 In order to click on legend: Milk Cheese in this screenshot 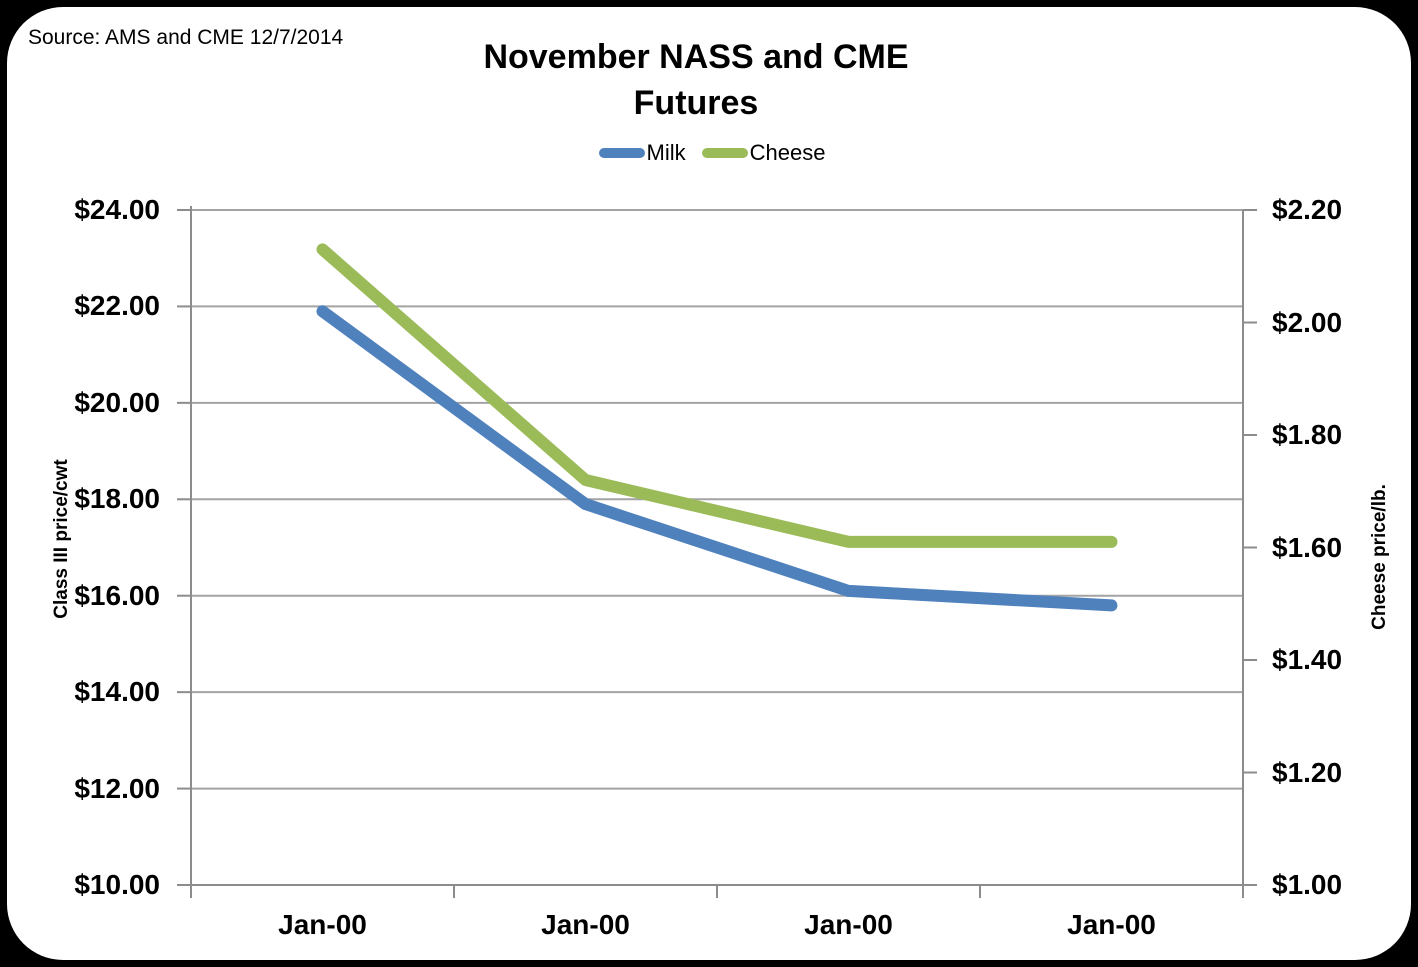, I will do `click(712, 153)`.